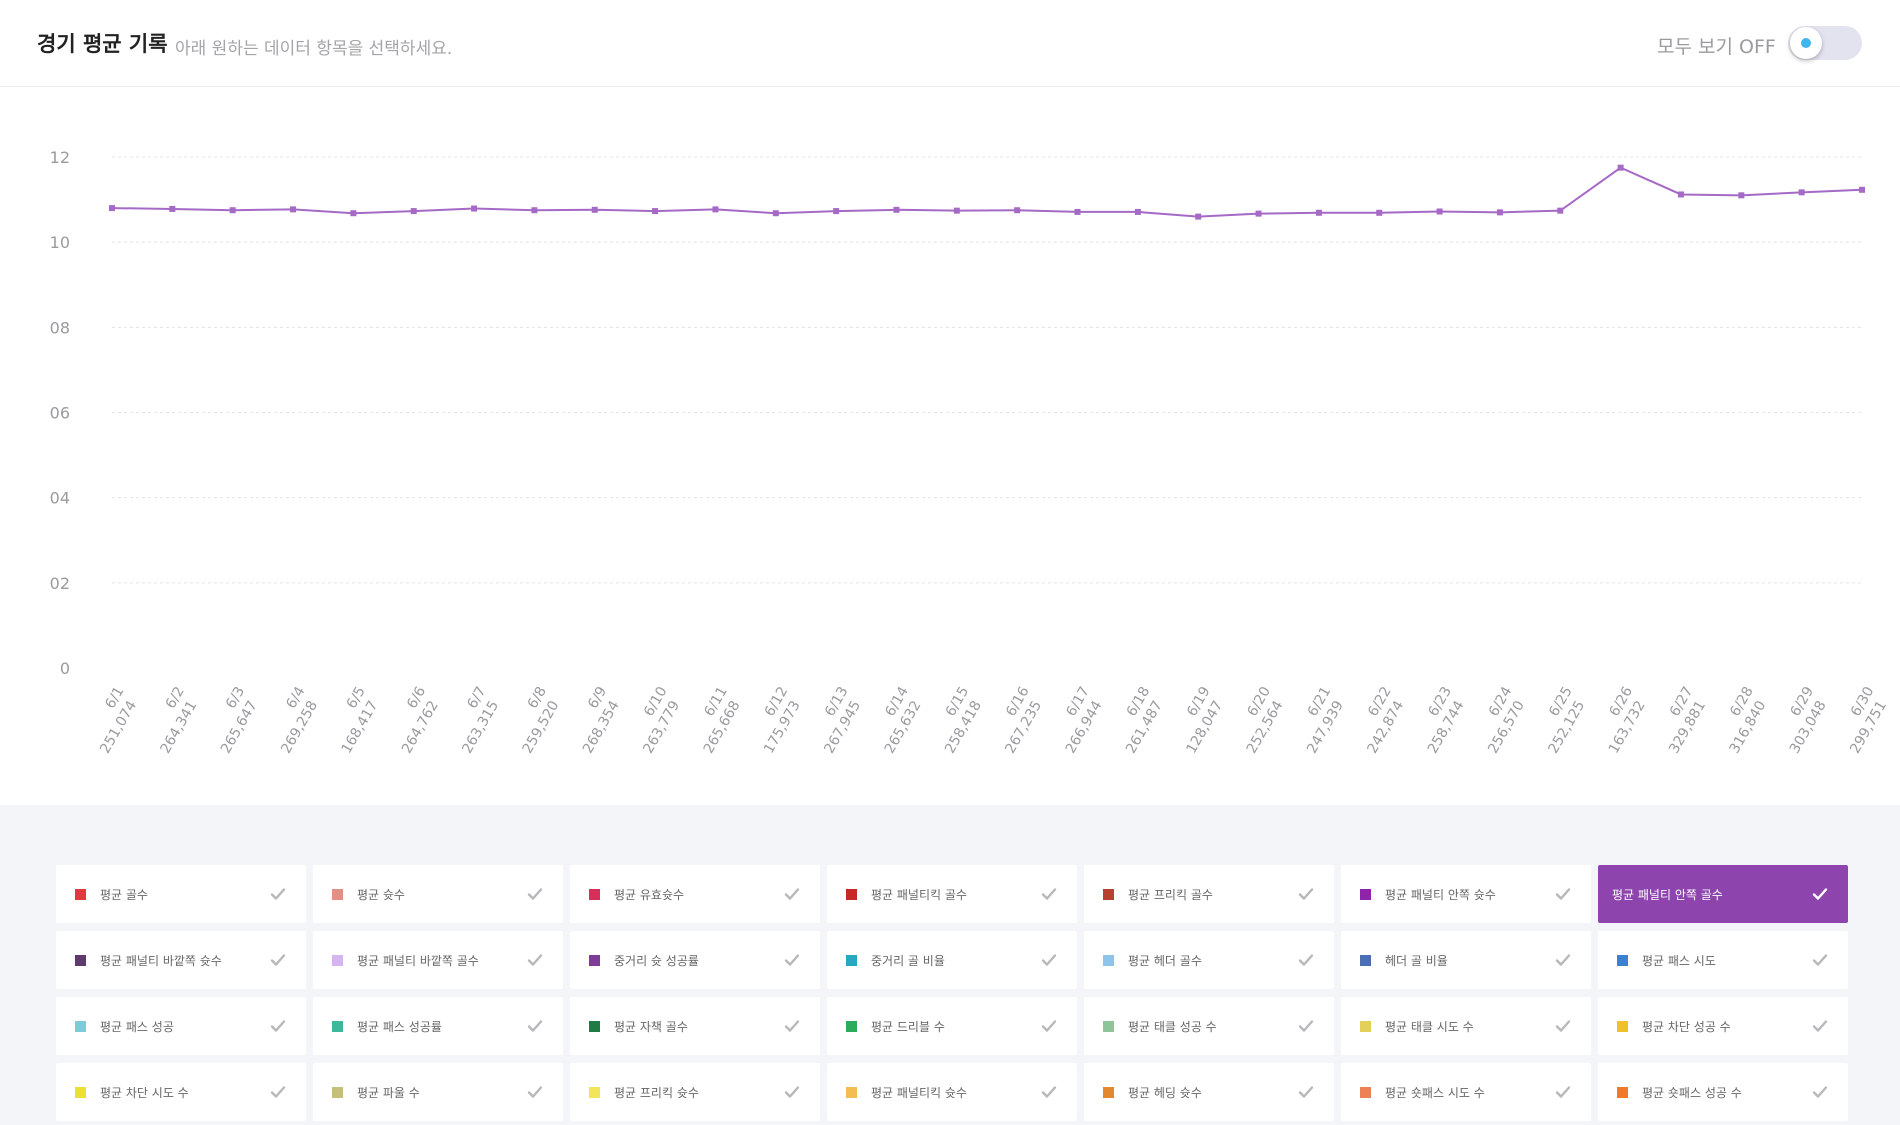 Image resolution: width=1900 pixels, height=1125 pixels. Describe the element at coordinates (1440, 895) in the screenshot. I see `legend-label: 평균 패널티 안쪽 슛수` at that location.